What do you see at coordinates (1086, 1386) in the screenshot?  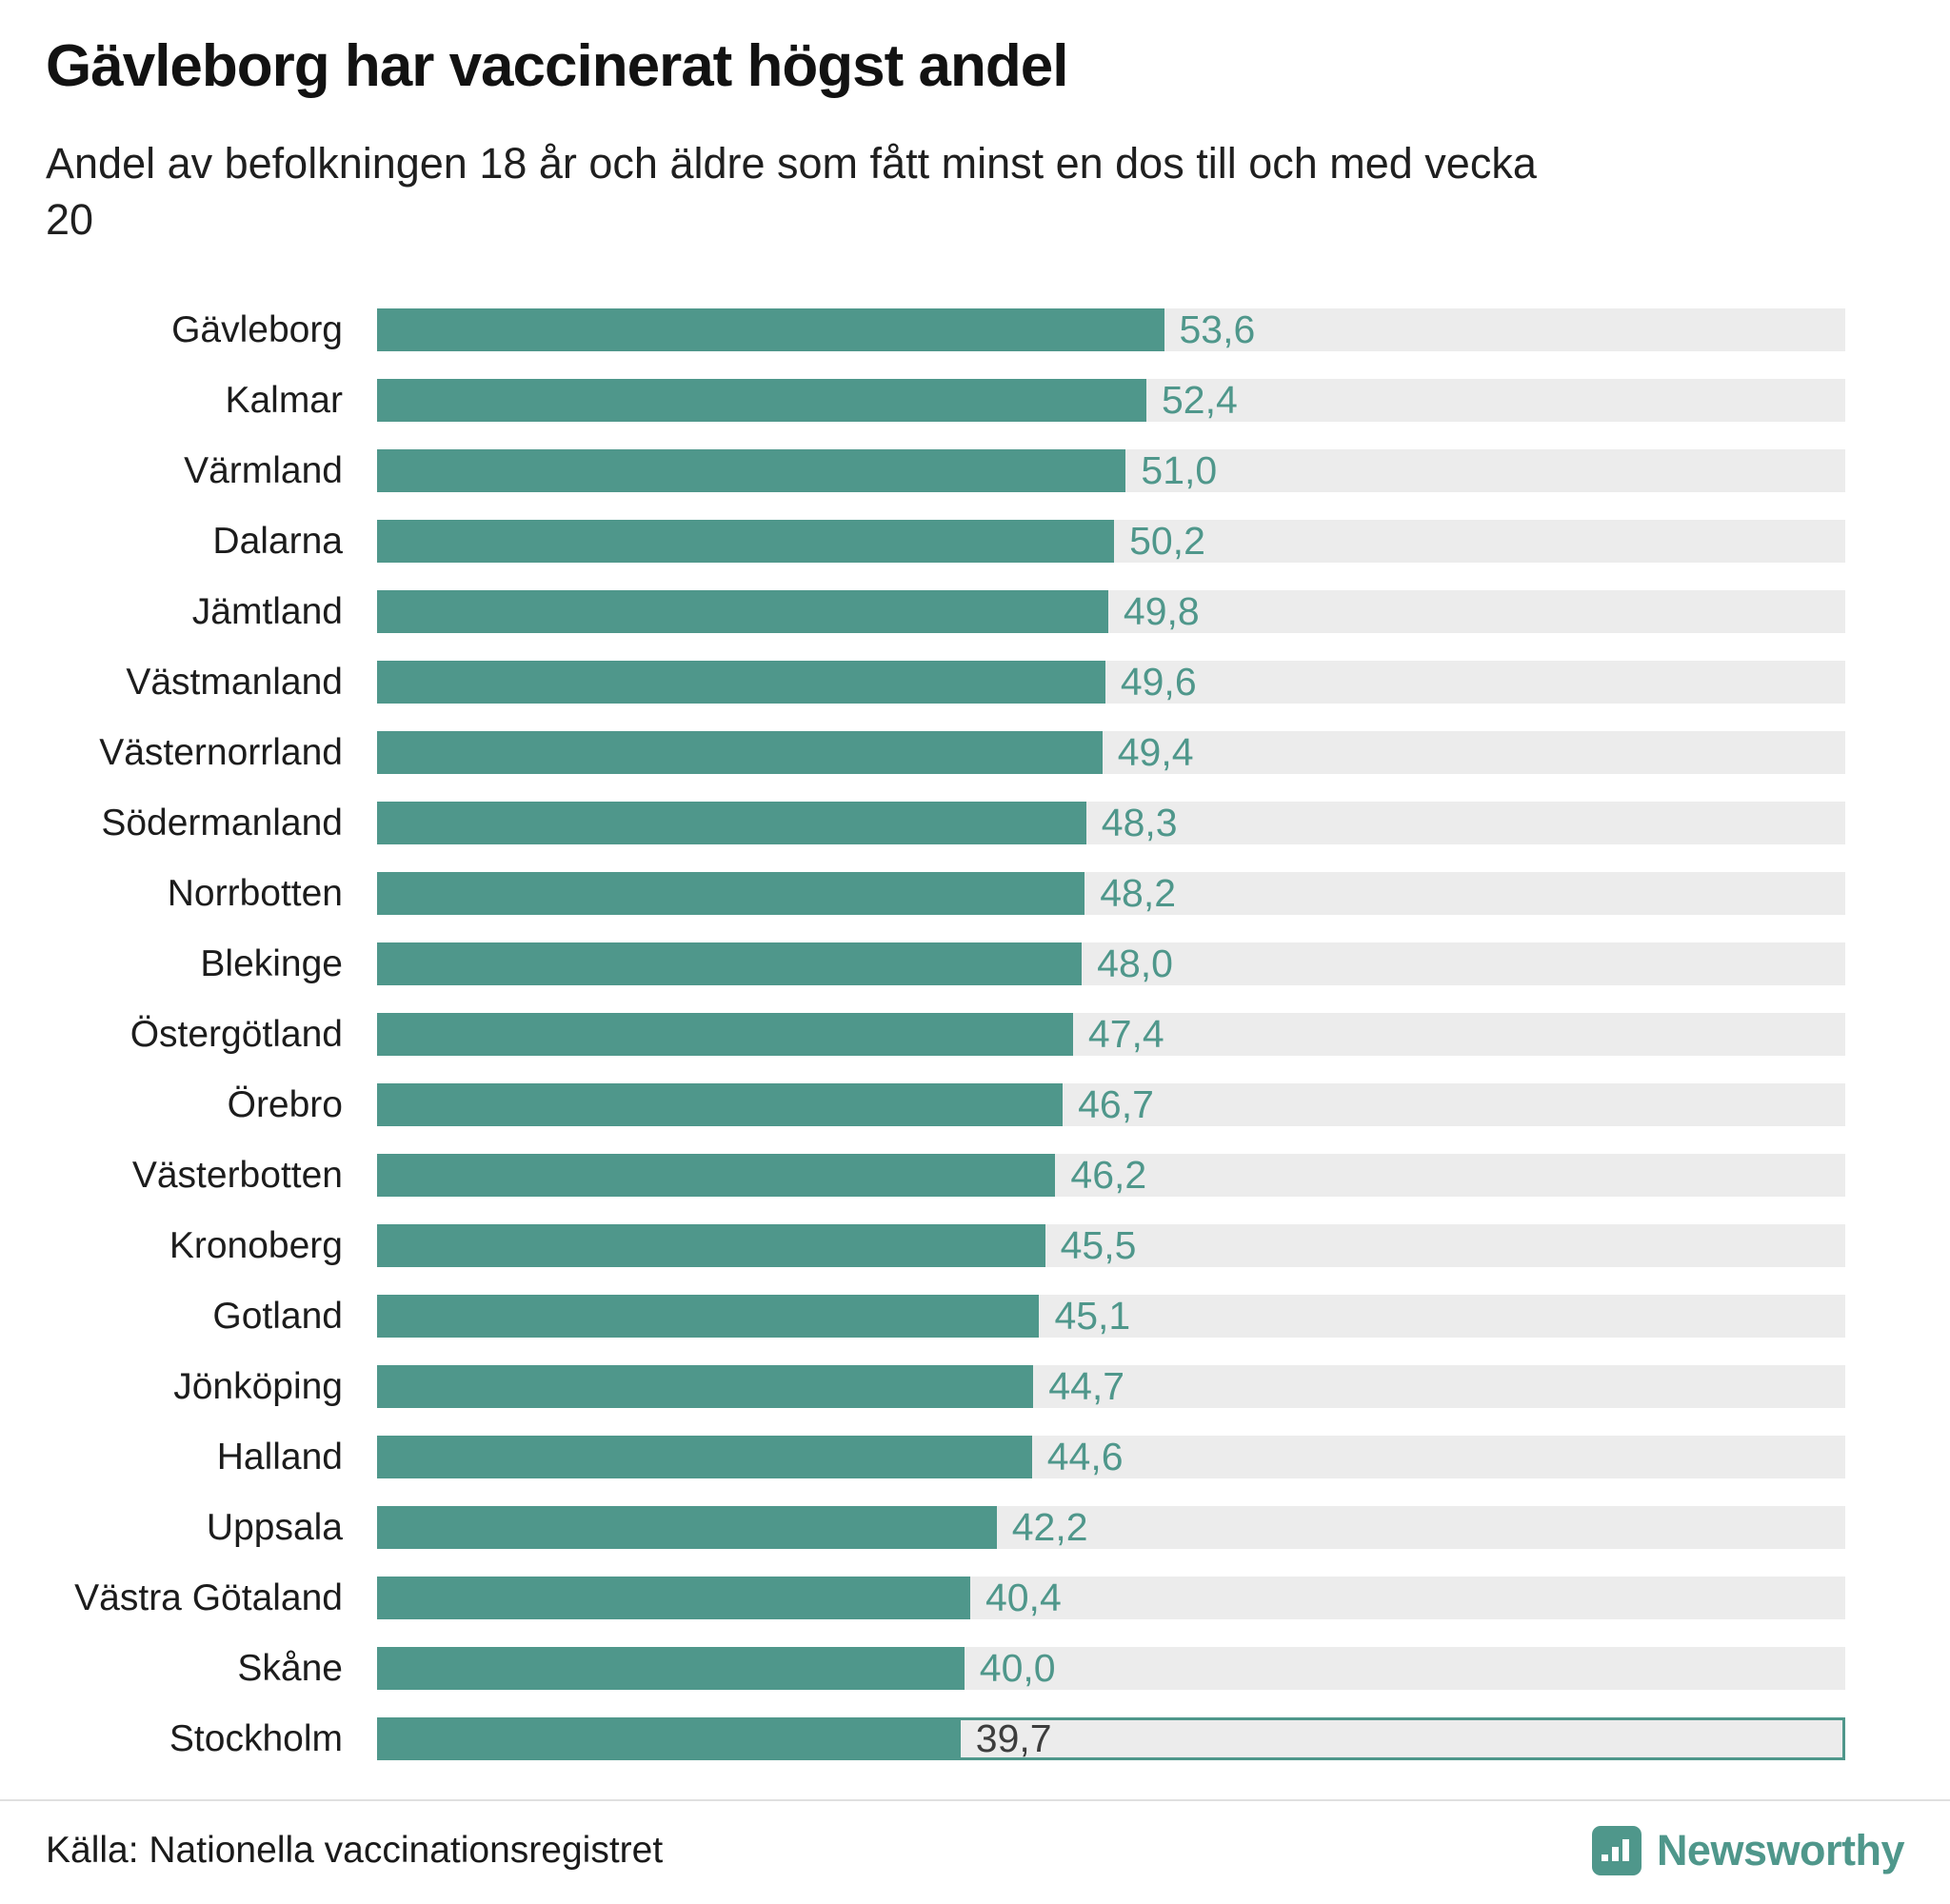 I see `value-label: 44,7` at bounding box center [1086, 1386].